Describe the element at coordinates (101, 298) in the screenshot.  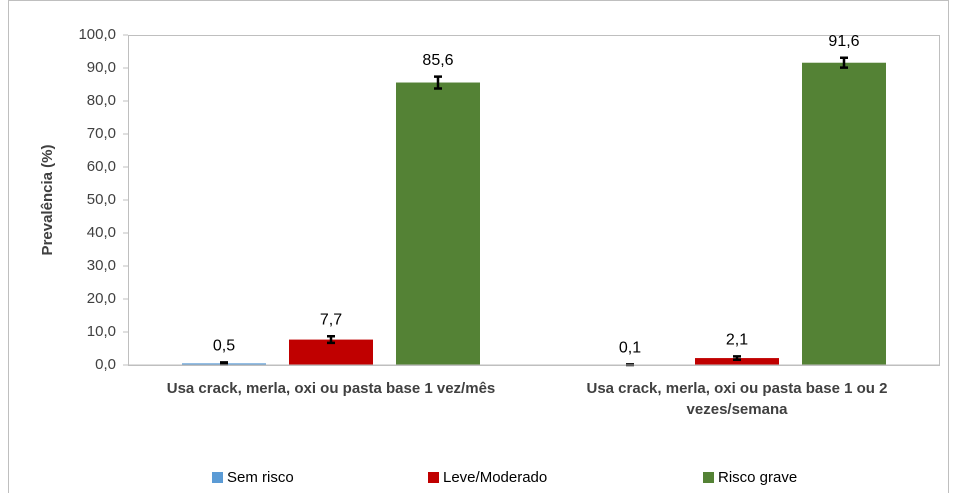
I see `y-tick-label: 20,0` at that location.